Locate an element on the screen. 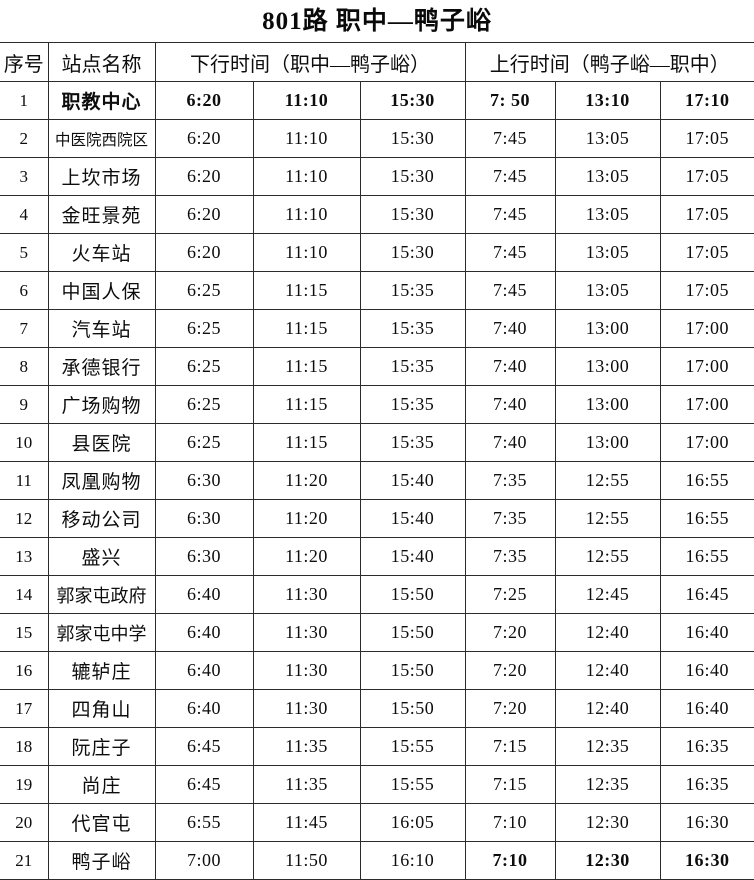  table-row: 2 中医院西院区 6:20 11:10 15:30 7:45 13:05 17:05 is located at coordinates (377, 138).